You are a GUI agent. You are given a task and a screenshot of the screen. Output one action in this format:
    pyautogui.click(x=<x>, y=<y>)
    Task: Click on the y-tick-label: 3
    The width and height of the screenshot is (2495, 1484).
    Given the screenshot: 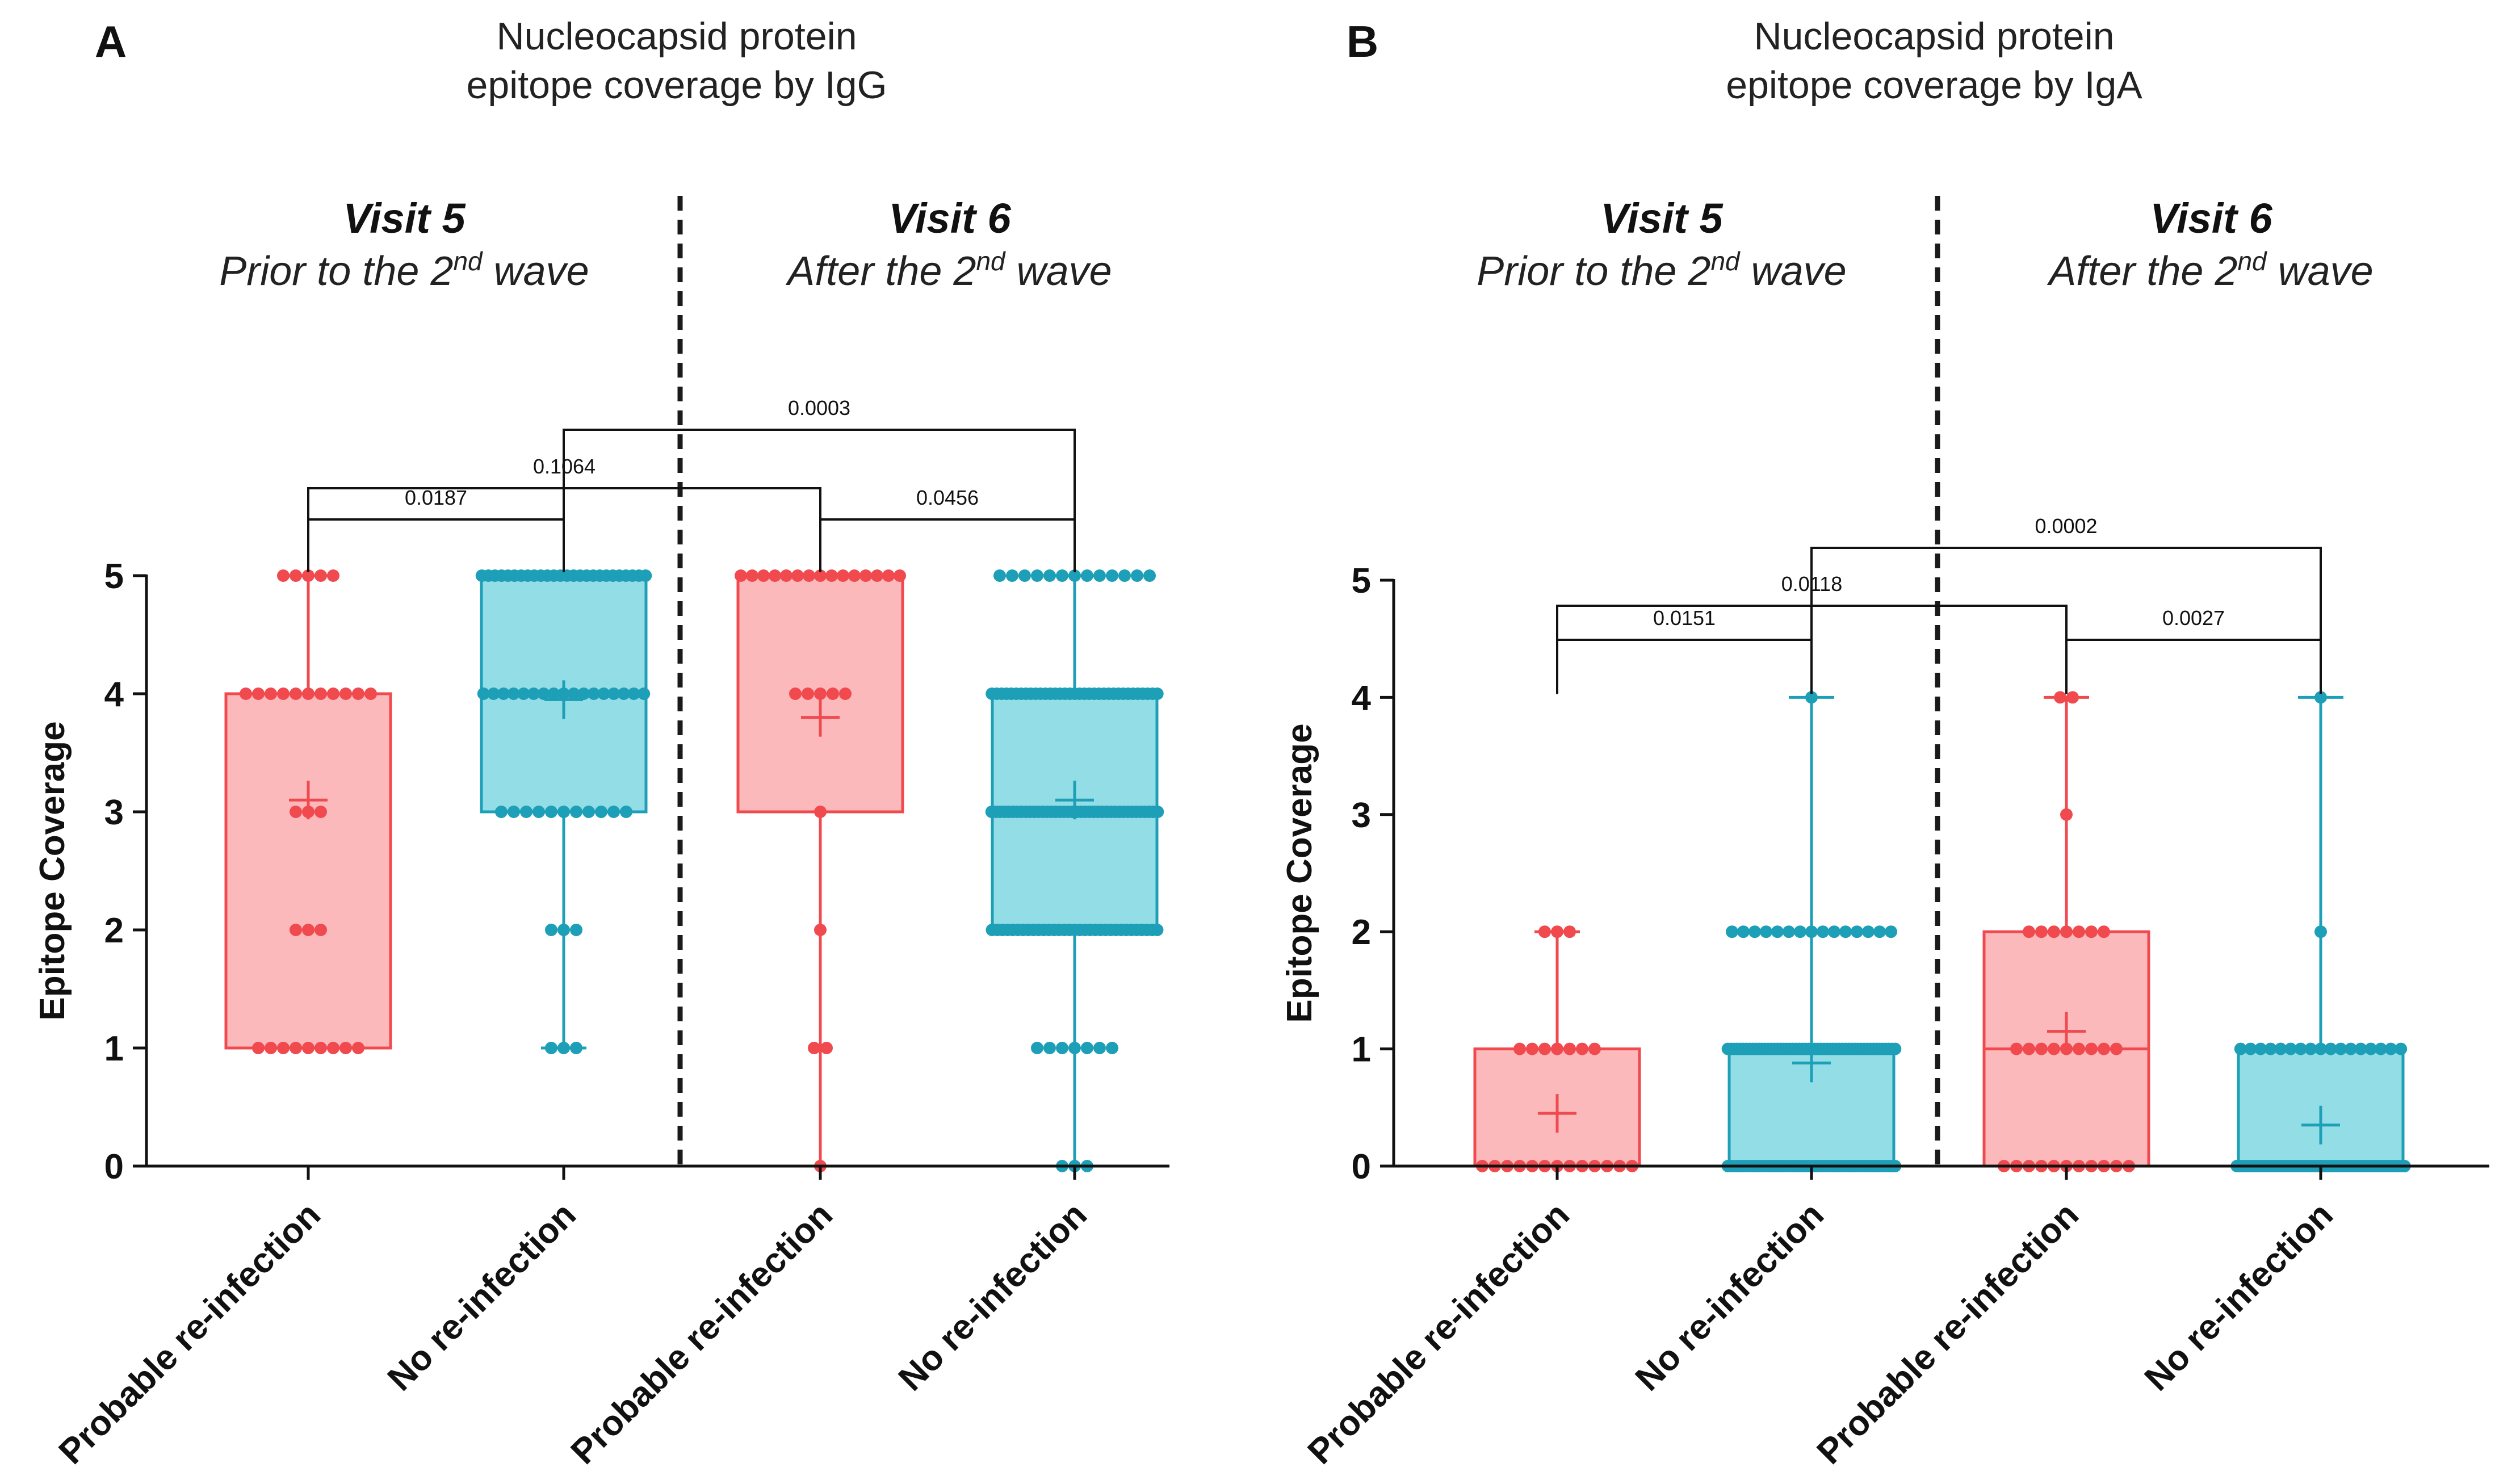 What is the action you would take?
    pyautogui.click(x=1362, y=816)
    